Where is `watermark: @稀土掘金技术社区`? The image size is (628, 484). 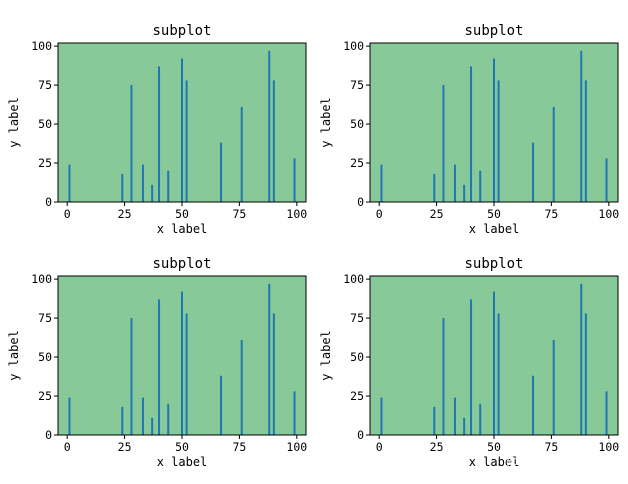 watermark: @稀土掘金技术社区 is located at coordinates (559, 462).